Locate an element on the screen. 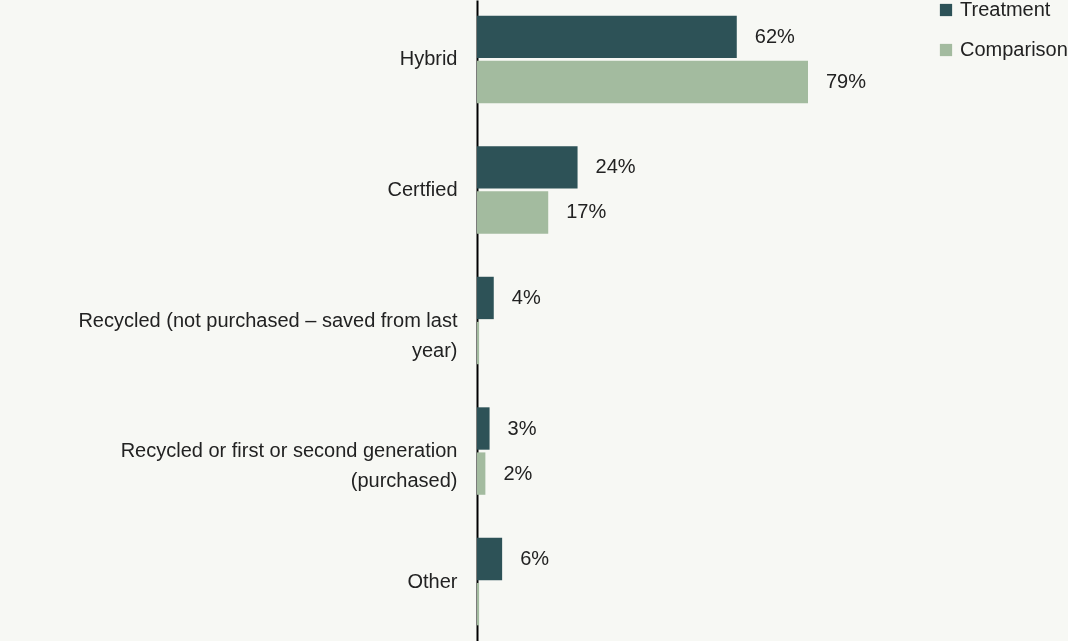  y-tick-label: Recycled or first or second generation (purchased) is located at coordinates (289, 465).